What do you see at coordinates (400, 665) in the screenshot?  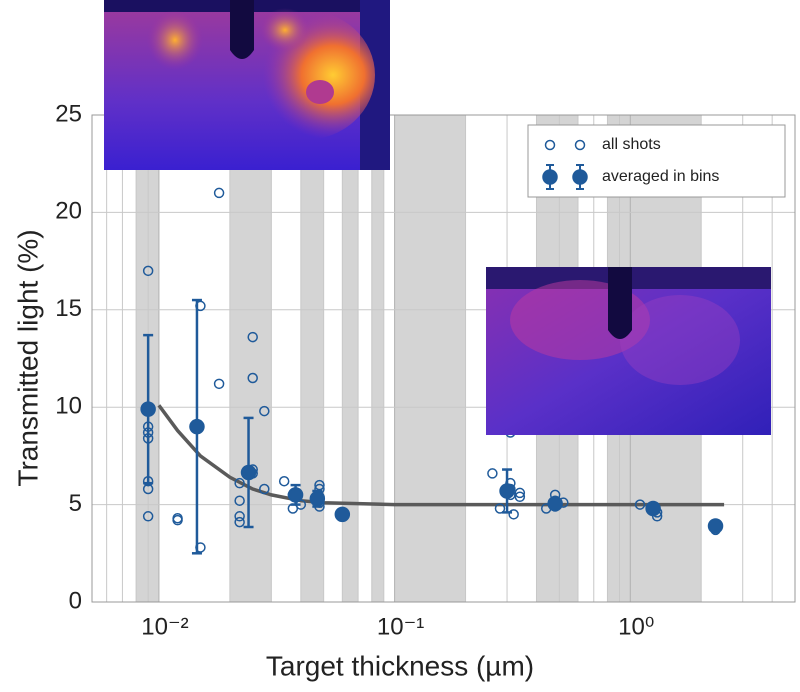 I see `x-axis-label: Target thickness (µm)` at bounding box center [400, 665].